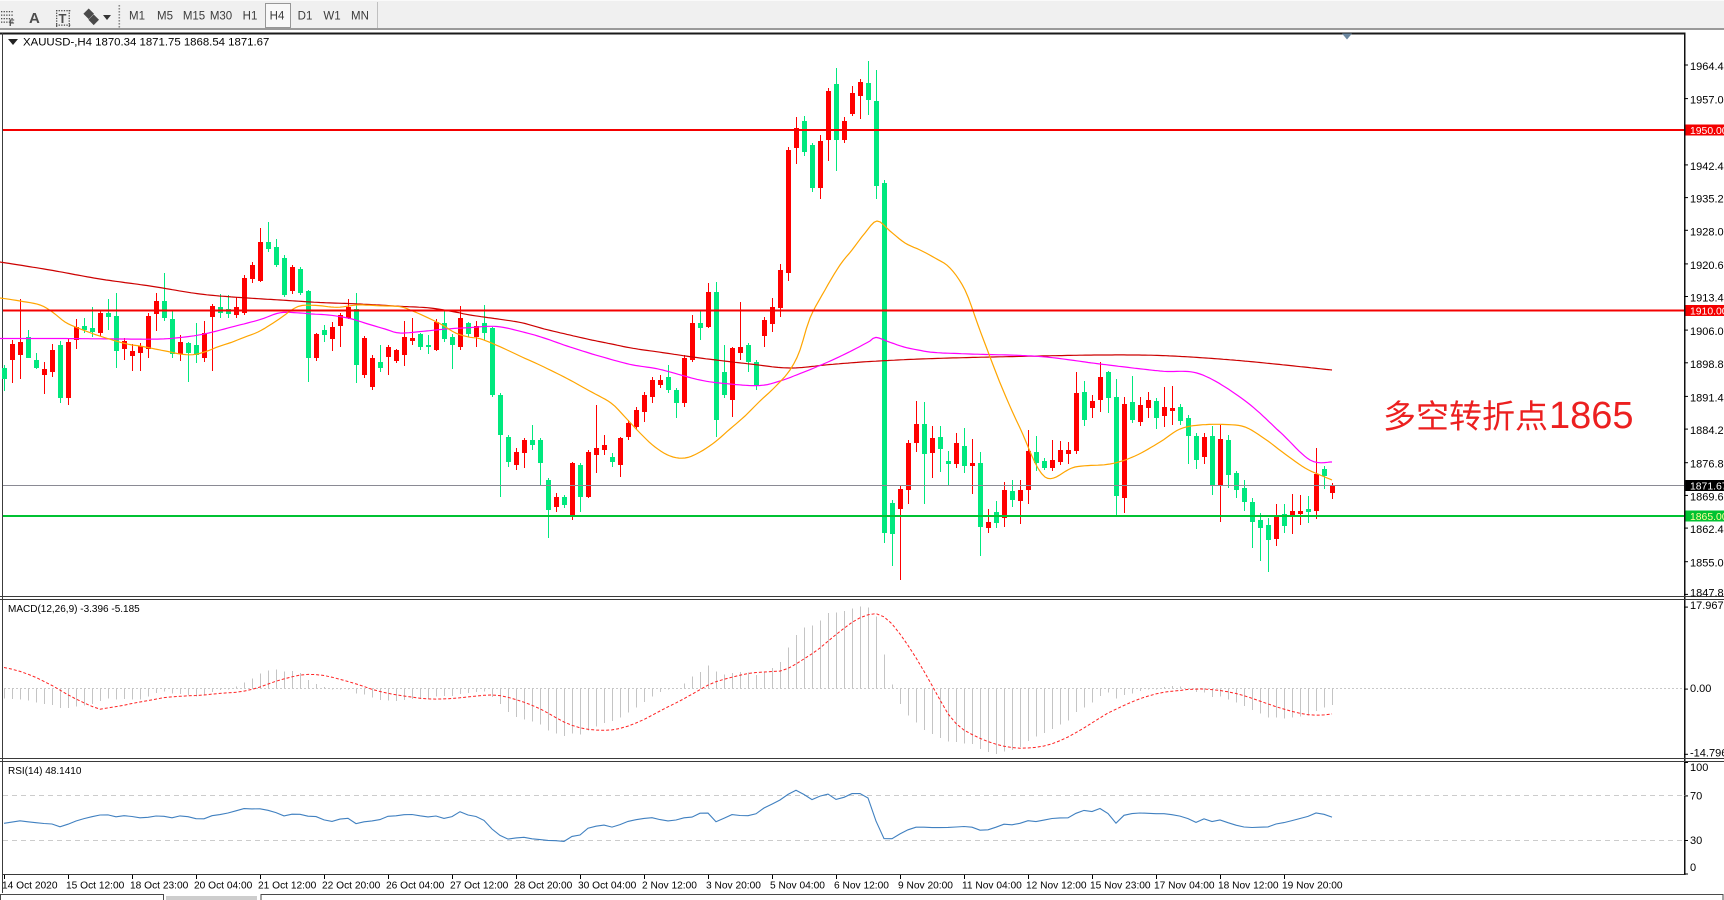  What do you see at coordinates (331, 17) in the screenshot?
I see `svg-text: W1` at bounding box center [331, 17].